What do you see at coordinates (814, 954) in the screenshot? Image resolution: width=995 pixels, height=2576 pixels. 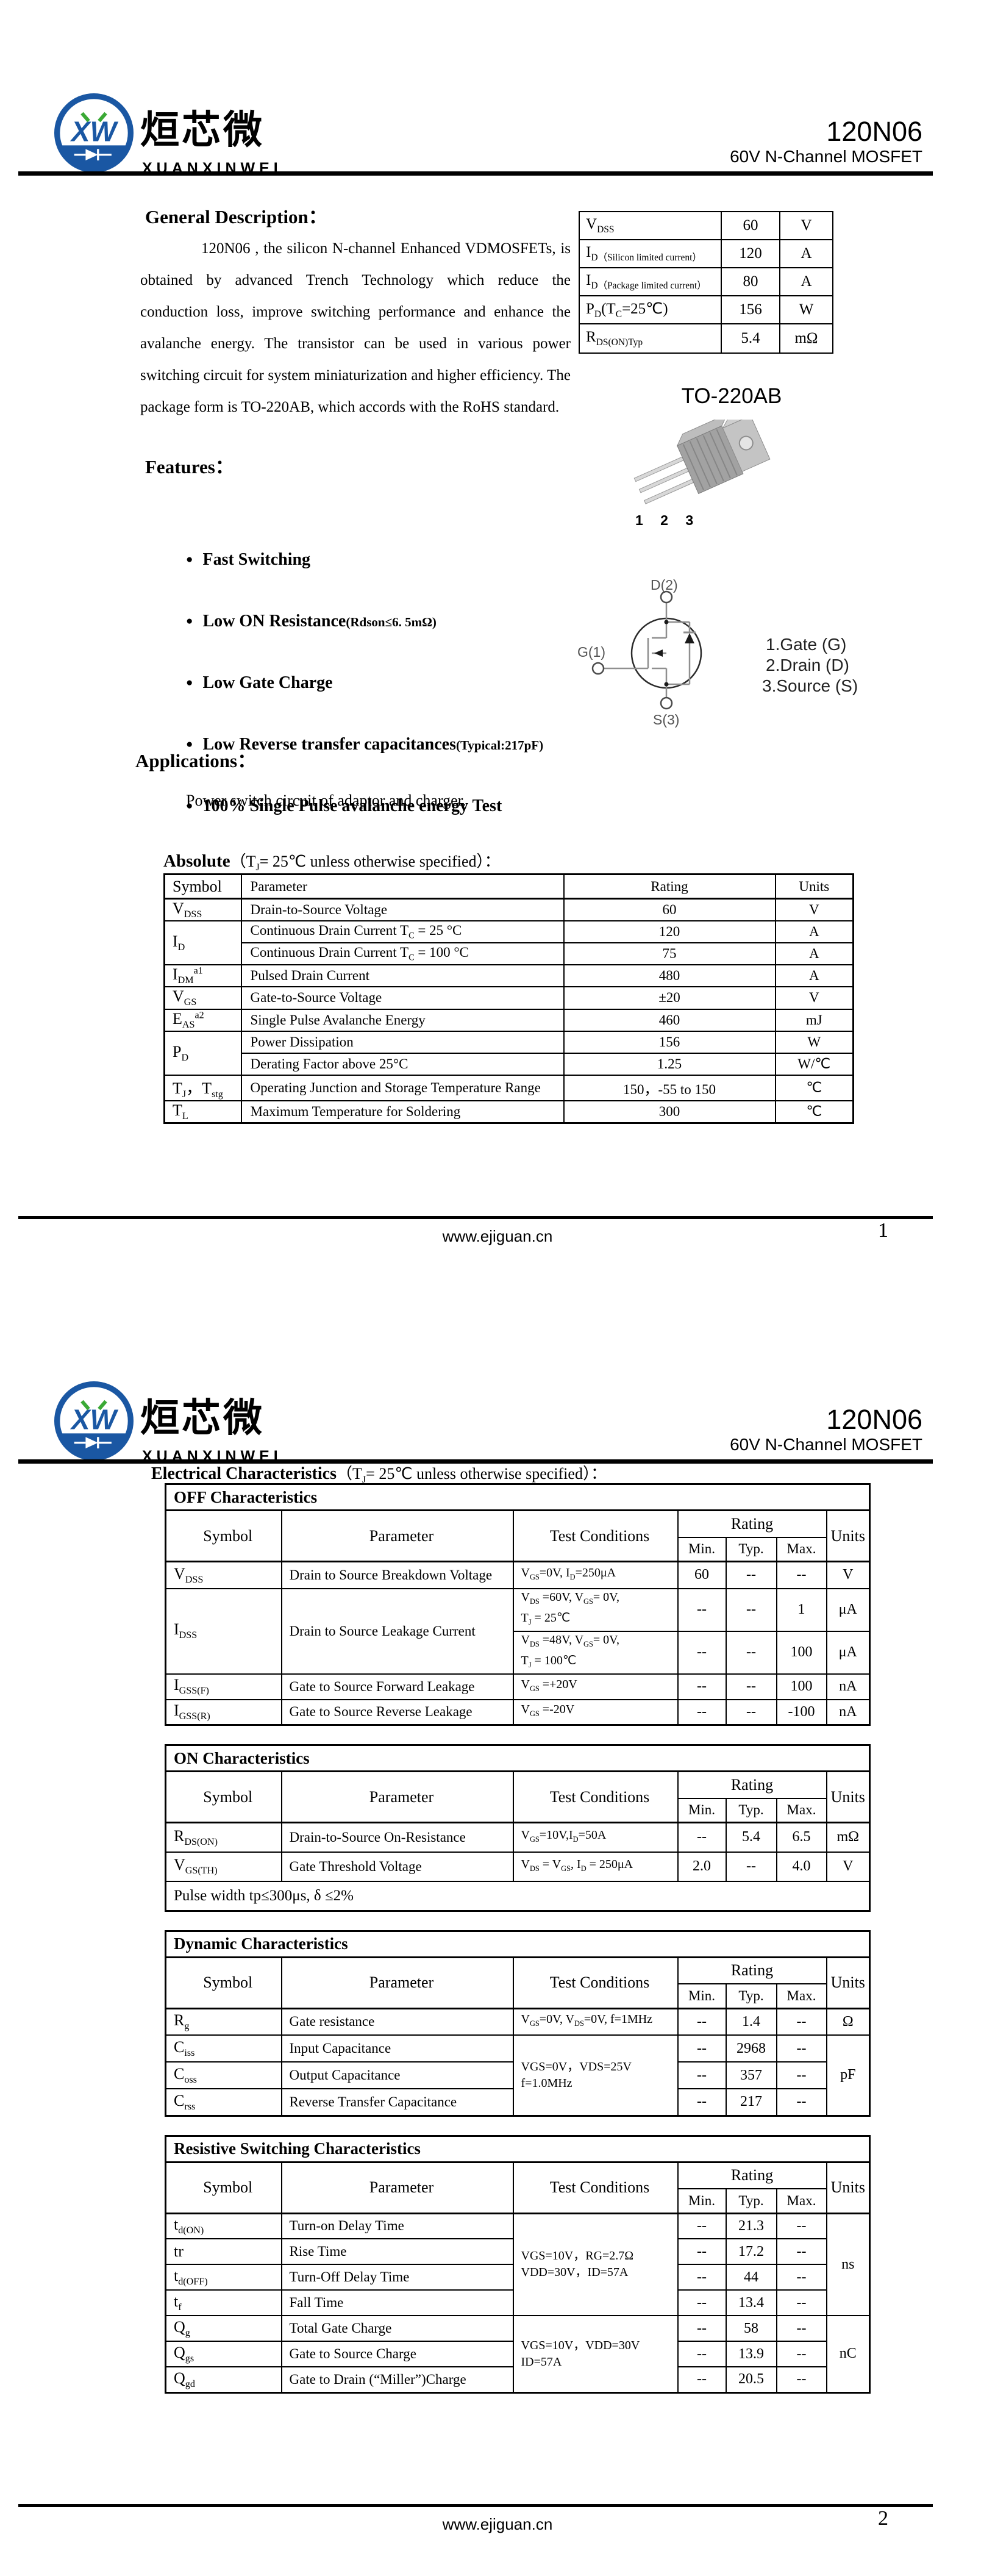 I see `cell-units: A` at bounding box center [814, 954].